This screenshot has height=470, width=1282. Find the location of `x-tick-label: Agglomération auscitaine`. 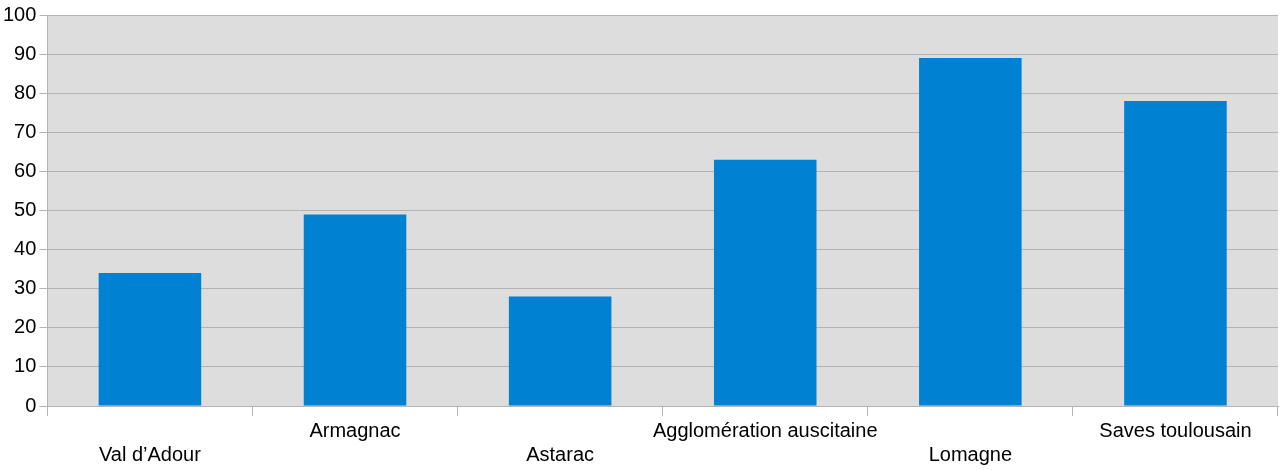

x-tick-label: Agglomération auscitaine is located at coordinates (765, 429).